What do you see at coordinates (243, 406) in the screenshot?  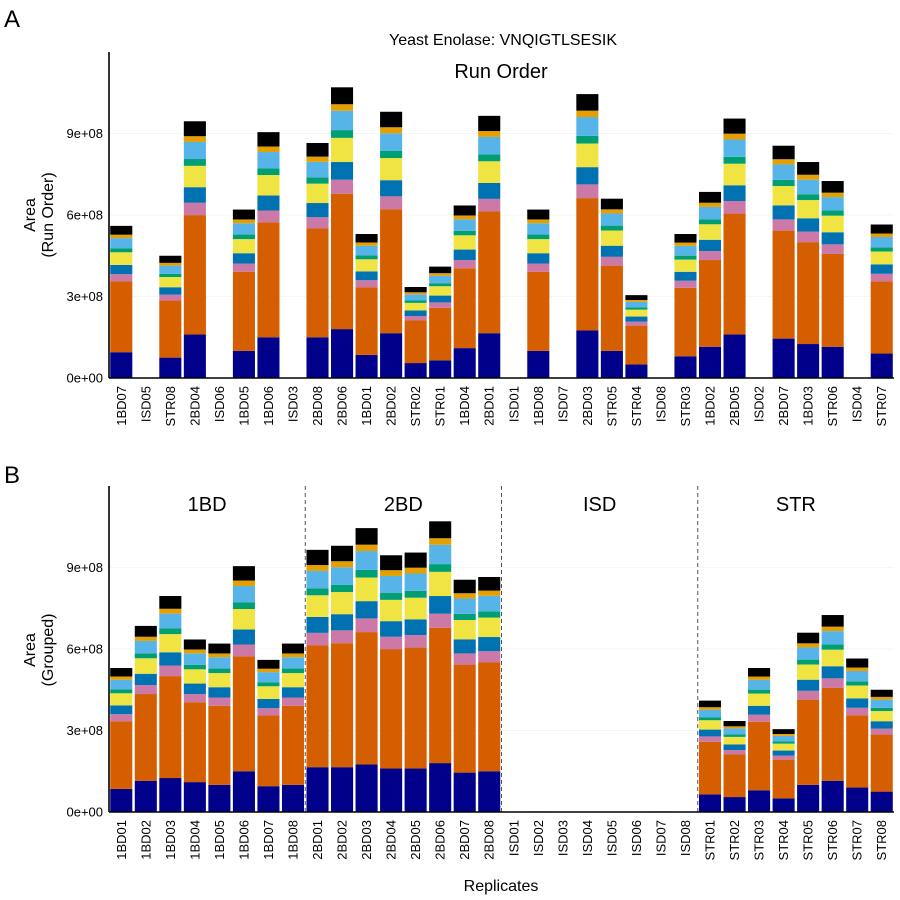 I see `x-tick-label: 1BD05` at bounding box center [243, 406].